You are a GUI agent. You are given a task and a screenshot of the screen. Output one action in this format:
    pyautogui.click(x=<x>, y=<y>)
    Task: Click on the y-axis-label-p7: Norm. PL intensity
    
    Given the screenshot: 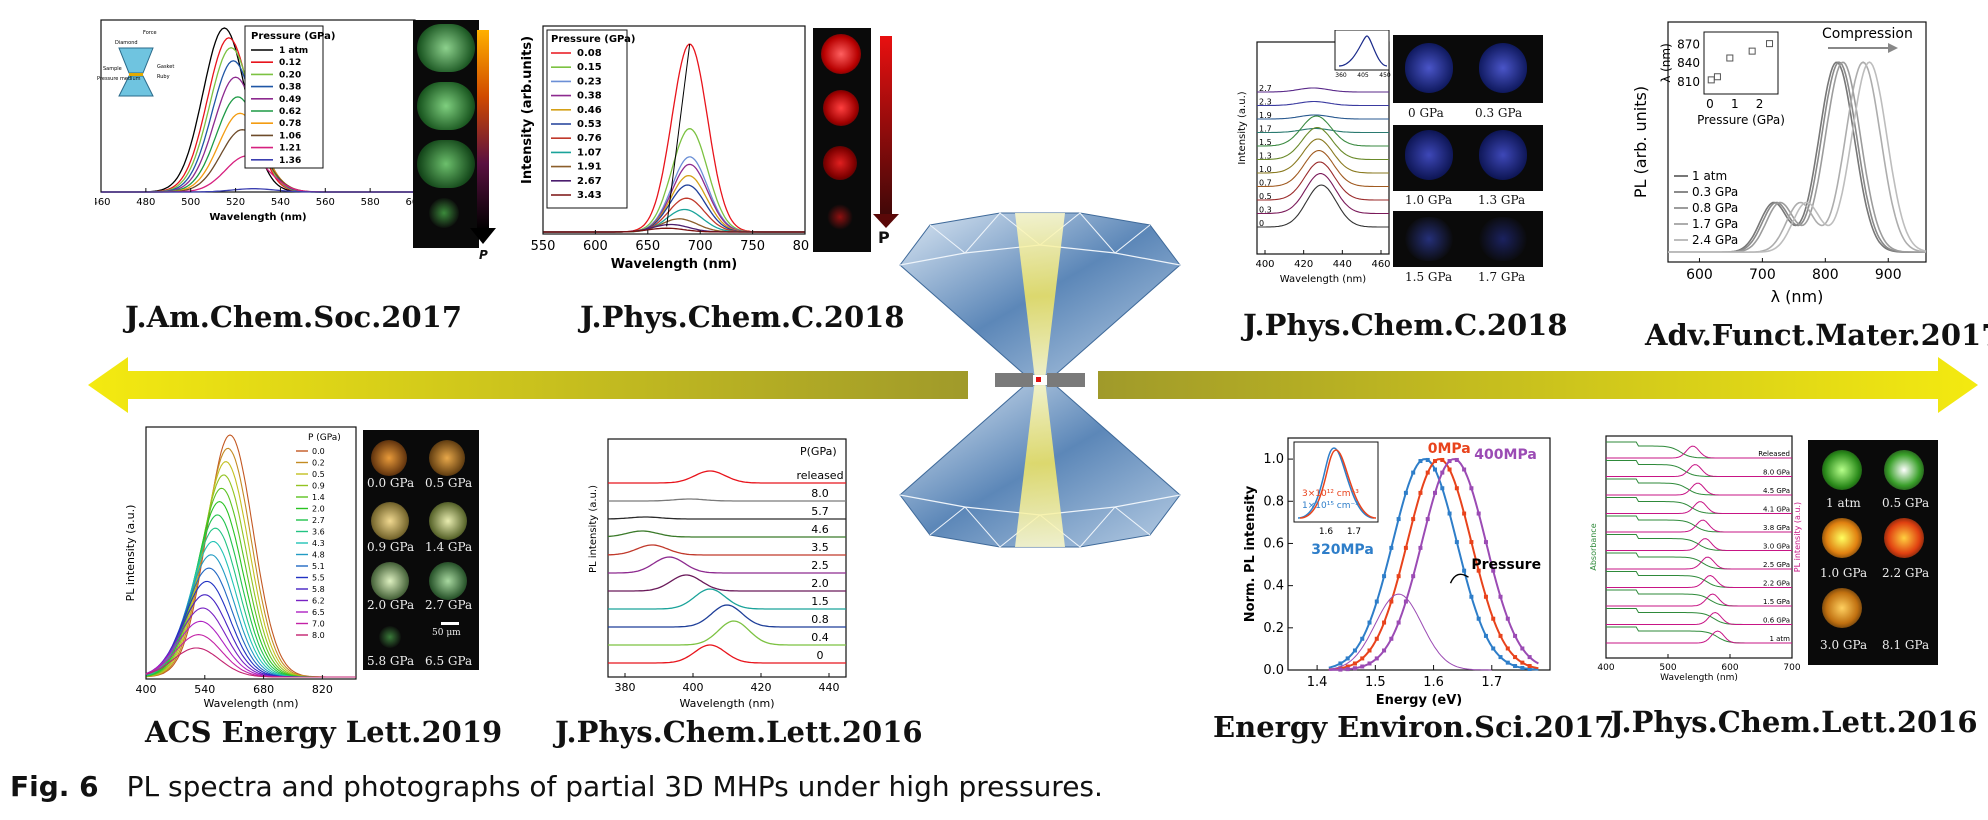 What is the action you would take?
    pyautogui.click(x=1250, y=553)
    